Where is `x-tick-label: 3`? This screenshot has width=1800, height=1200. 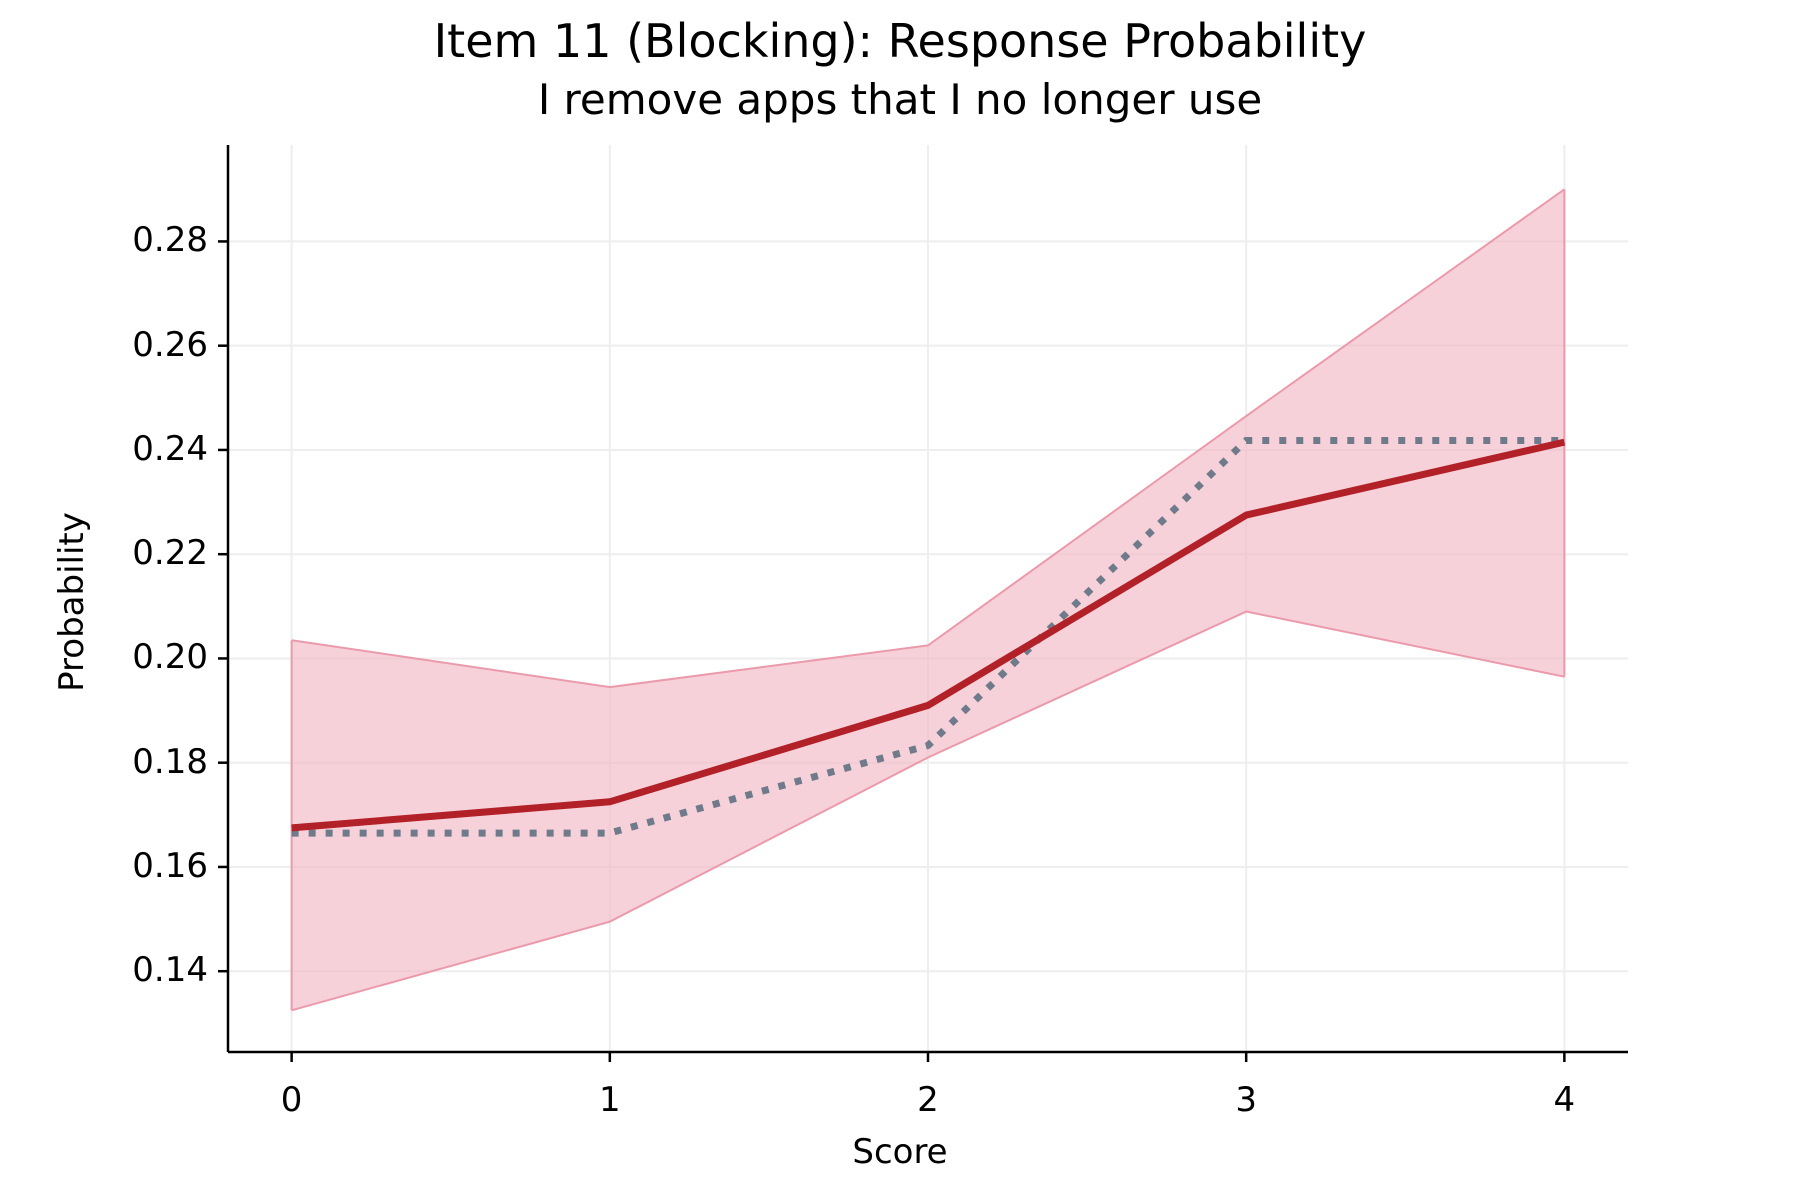 x-tick-label: 3 is located at coordinates (1246, 1100).